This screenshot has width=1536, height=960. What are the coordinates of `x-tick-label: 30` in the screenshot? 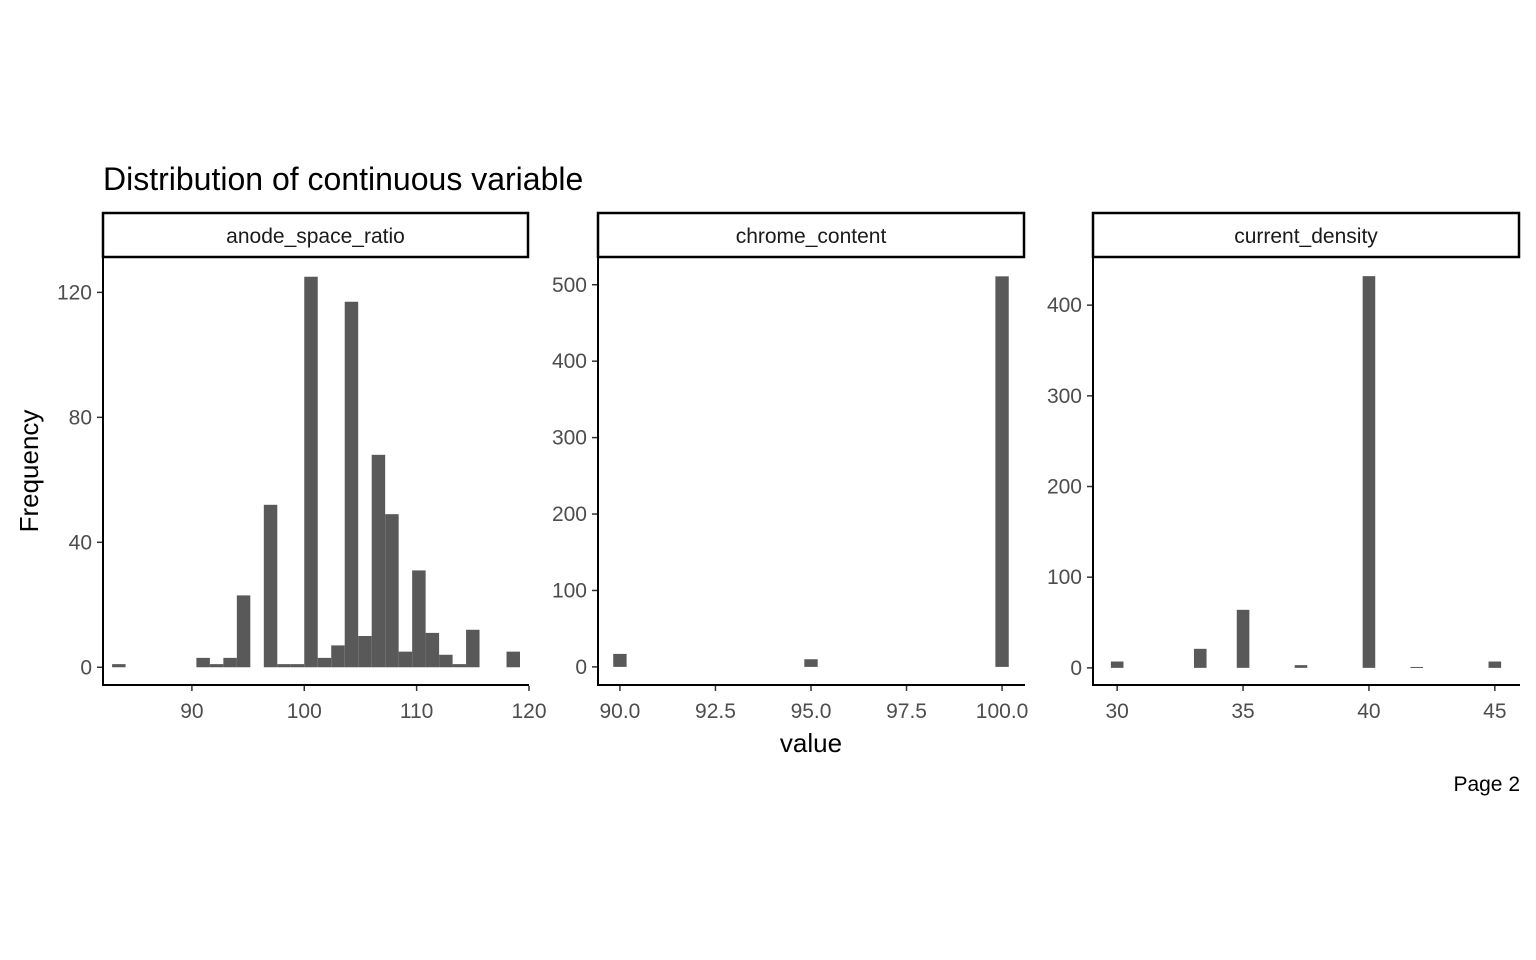 It's located at (1116, 711).